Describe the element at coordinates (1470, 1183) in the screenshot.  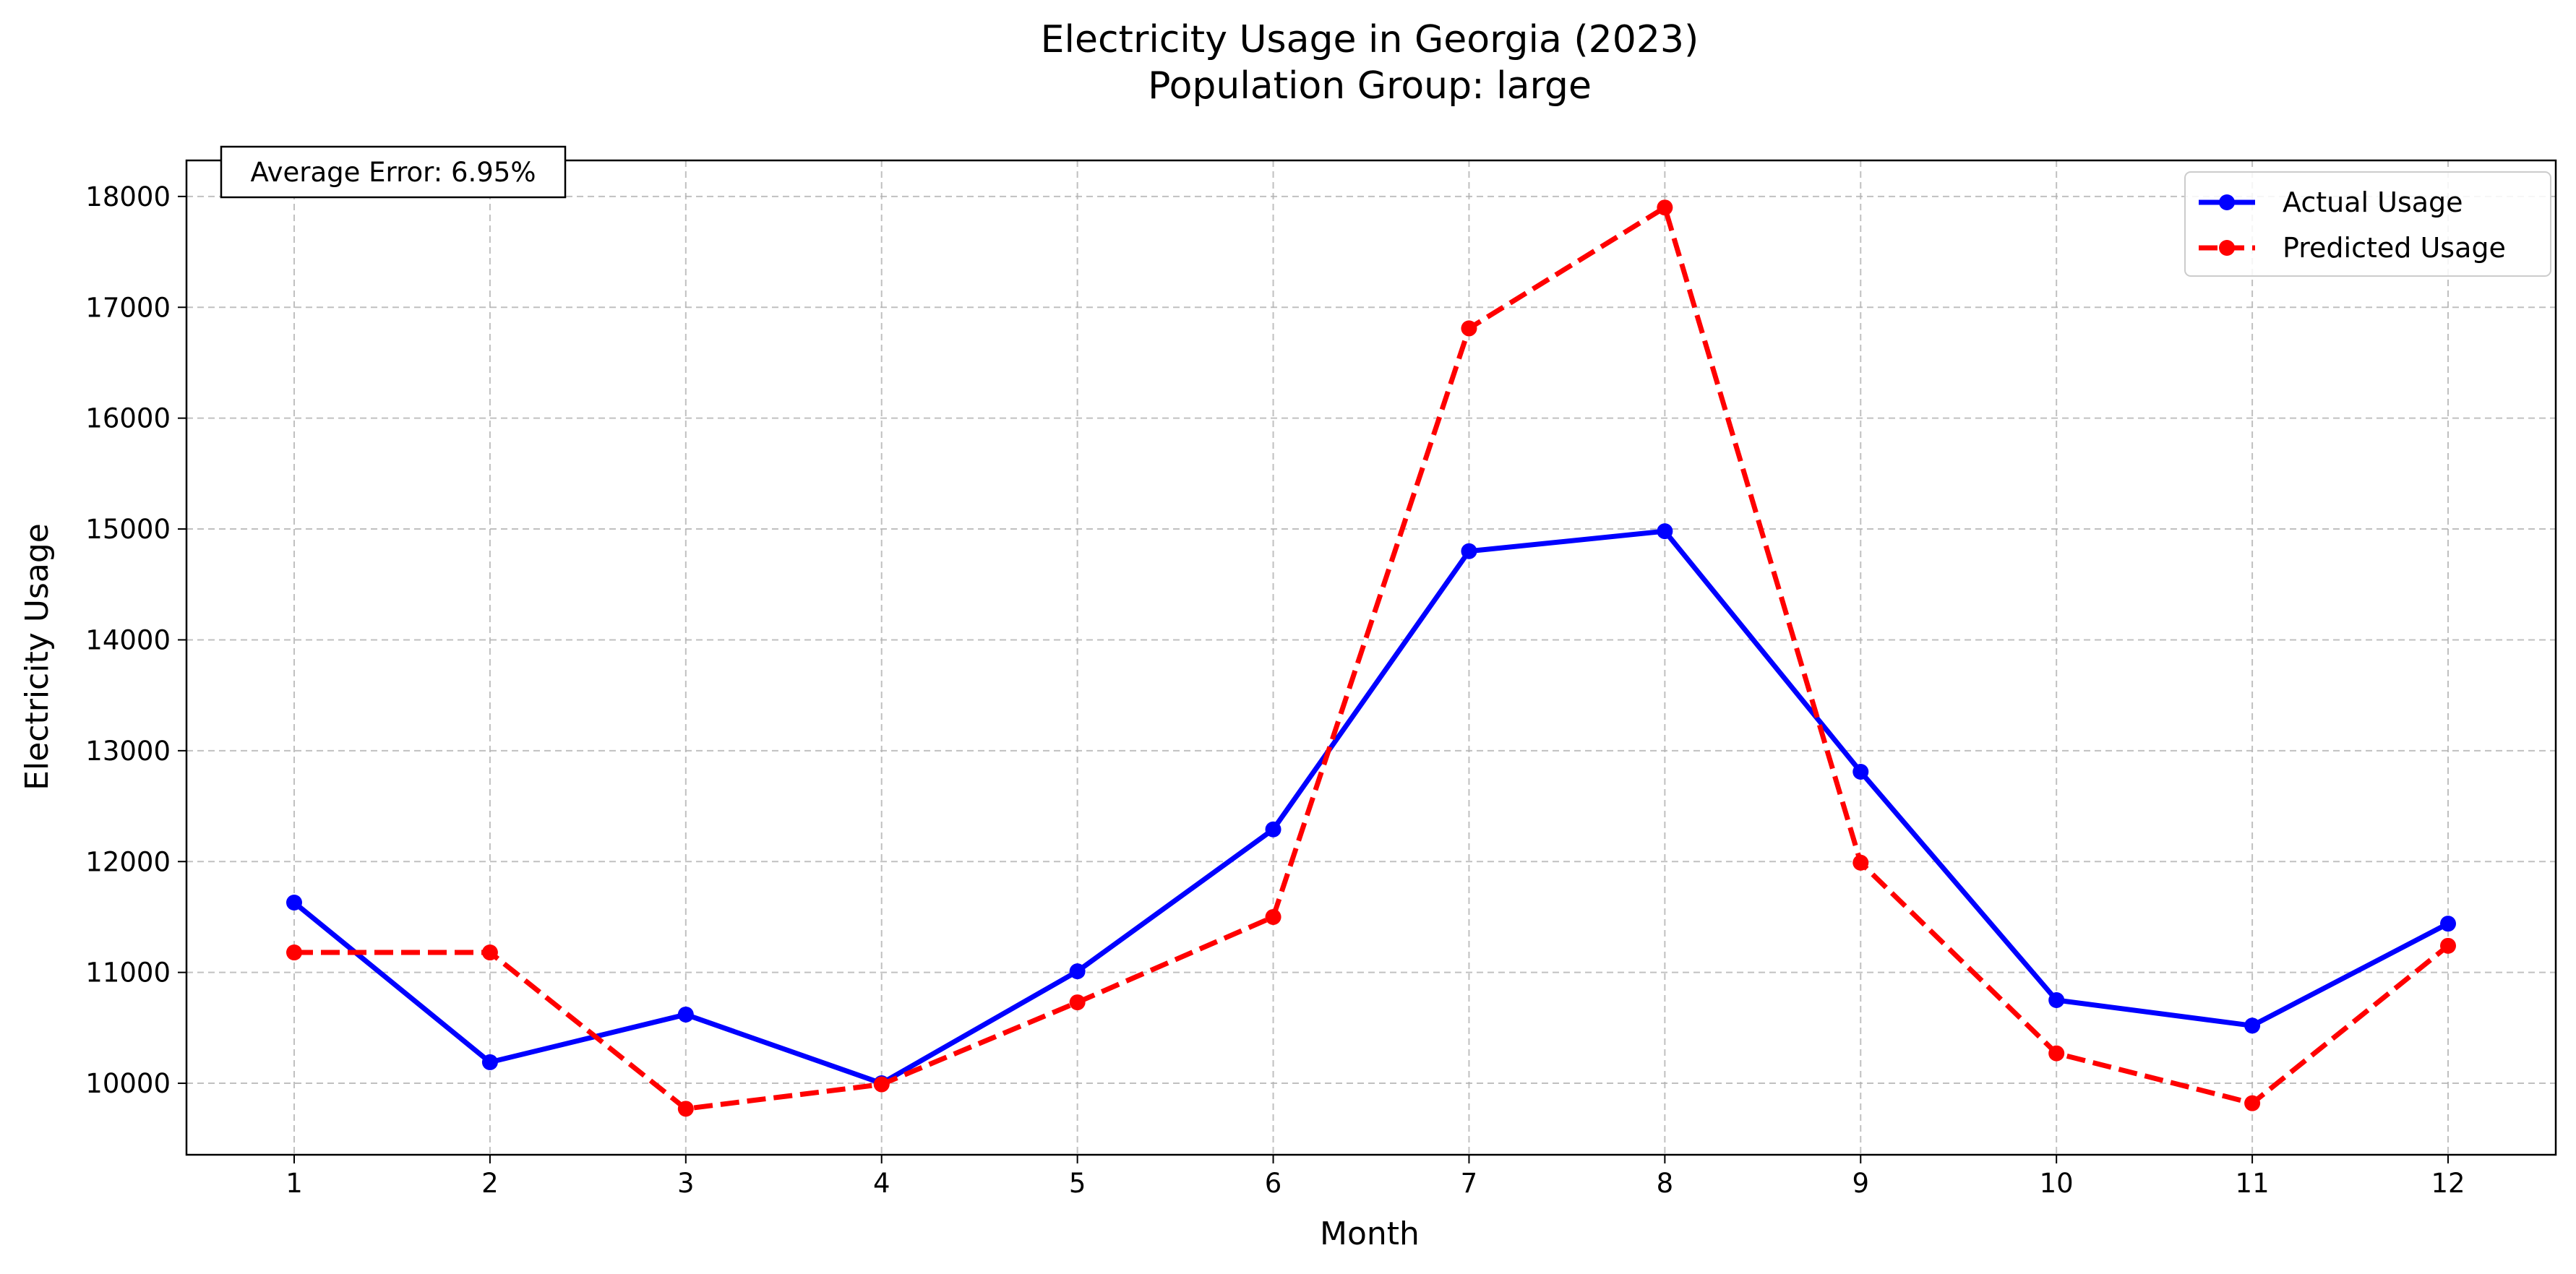
I see `x-tick-label: 7` at that location.